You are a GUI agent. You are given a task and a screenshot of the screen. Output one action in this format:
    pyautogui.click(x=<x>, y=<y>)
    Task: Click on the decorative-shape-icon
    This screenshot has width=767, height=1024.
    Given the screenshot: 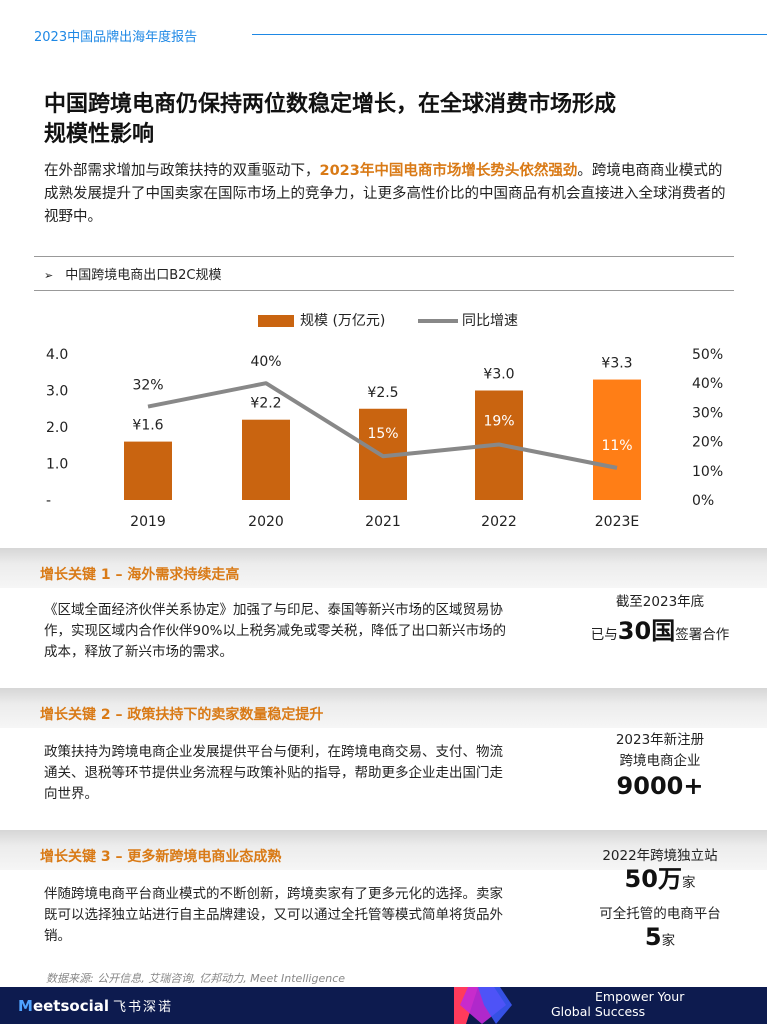 What is the action you would take?
    pyautogui.click(x=483, y=1005)
    